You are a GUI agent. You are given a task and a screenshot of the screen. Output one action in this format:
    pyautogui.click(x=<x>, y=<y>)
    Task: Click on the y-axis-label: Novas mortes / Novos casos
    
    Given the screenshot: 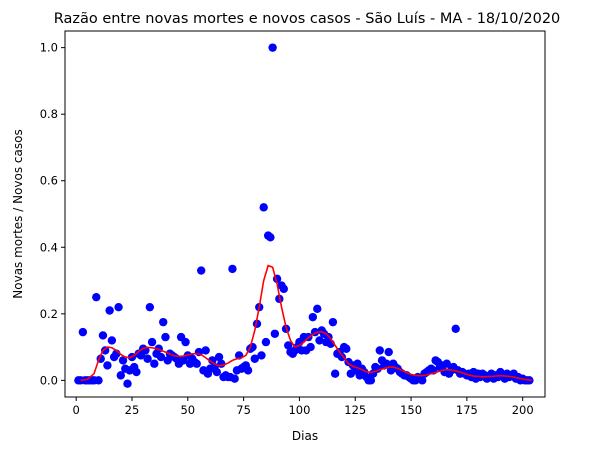 What is the action you would take?
    pyautogui.click(x=18, y=213)
    